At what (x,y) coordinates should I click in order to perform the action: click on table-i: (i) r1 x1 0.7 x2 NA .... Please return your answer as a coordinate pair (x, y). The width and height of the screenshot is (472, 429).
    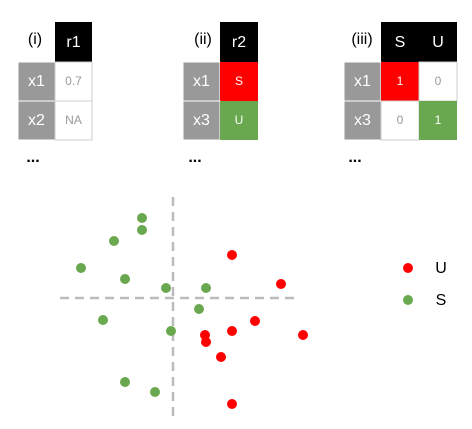
    Looking at the image, I should click on (55, 94).